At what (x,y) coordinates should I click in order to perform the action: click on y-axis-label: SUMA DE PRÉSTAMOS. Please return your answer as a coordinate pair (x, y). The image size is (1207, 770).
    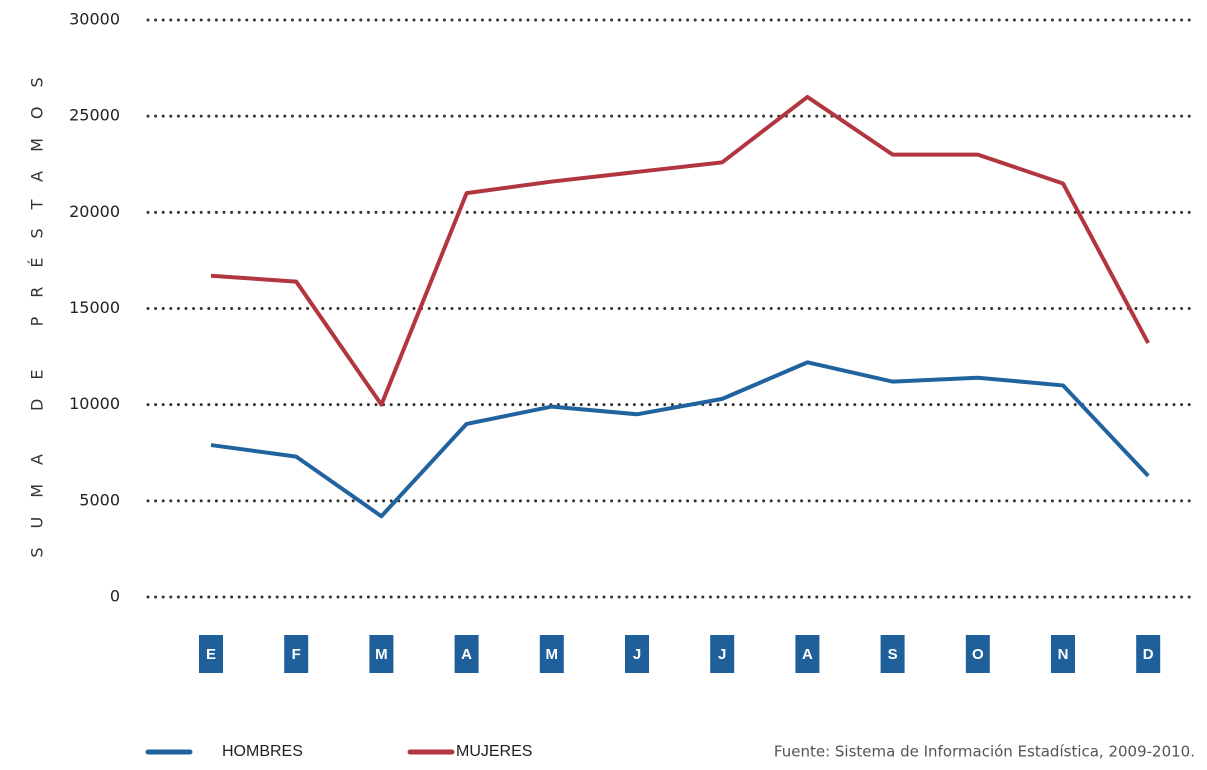
    Looking at the image, I should click on (37, 307).